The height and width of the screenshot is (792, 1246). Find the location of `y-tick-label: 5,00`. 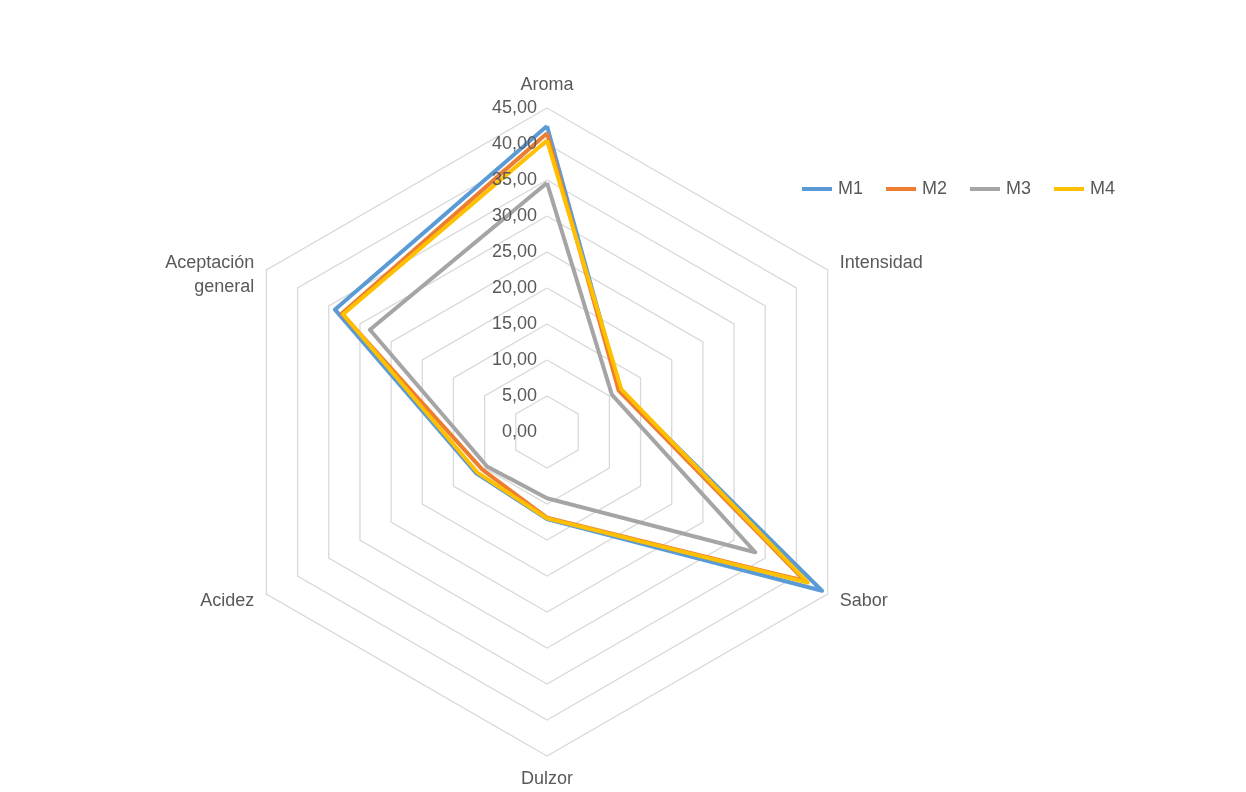

y-tick-label: 5,00 is located at coordinates (519, 395).